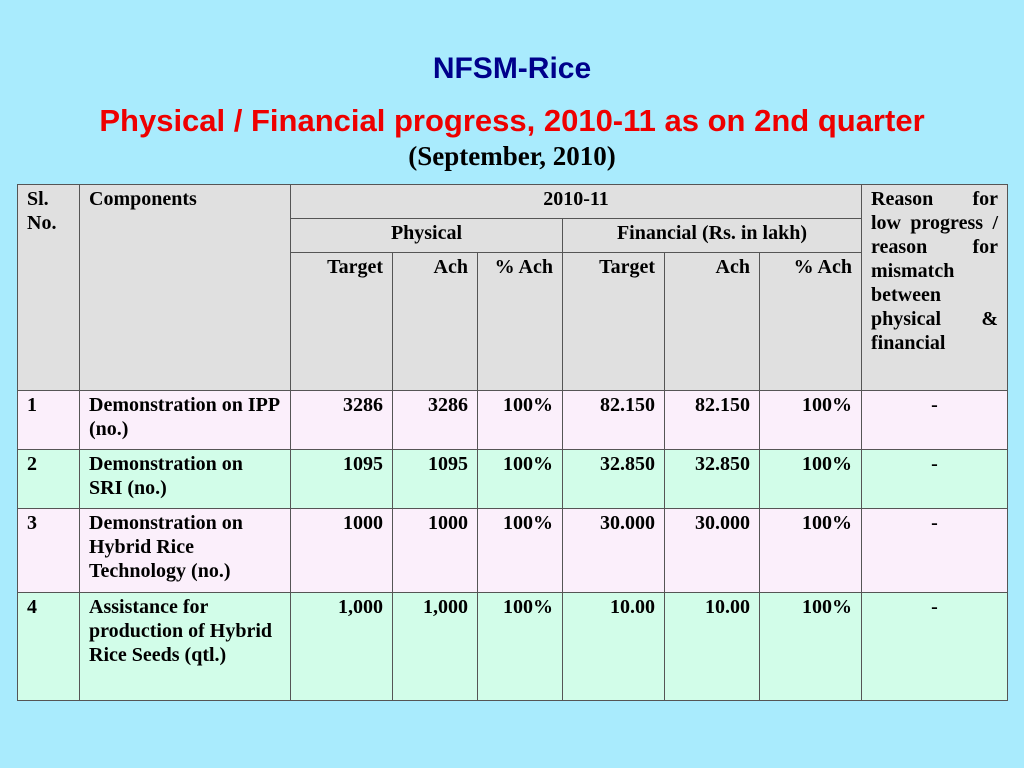  I want to click on header-fin-pct: % Ach, so click(810, 321).